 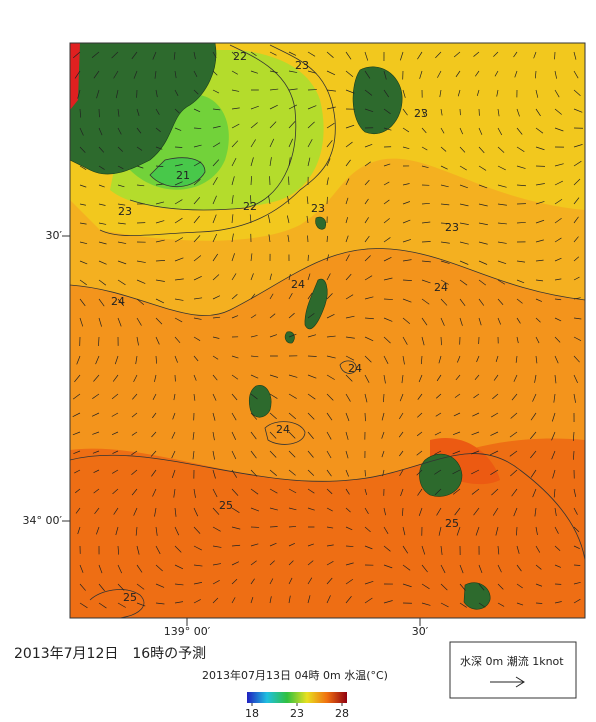 I want to click on contour-label: 23, so click(x=318, y=208).